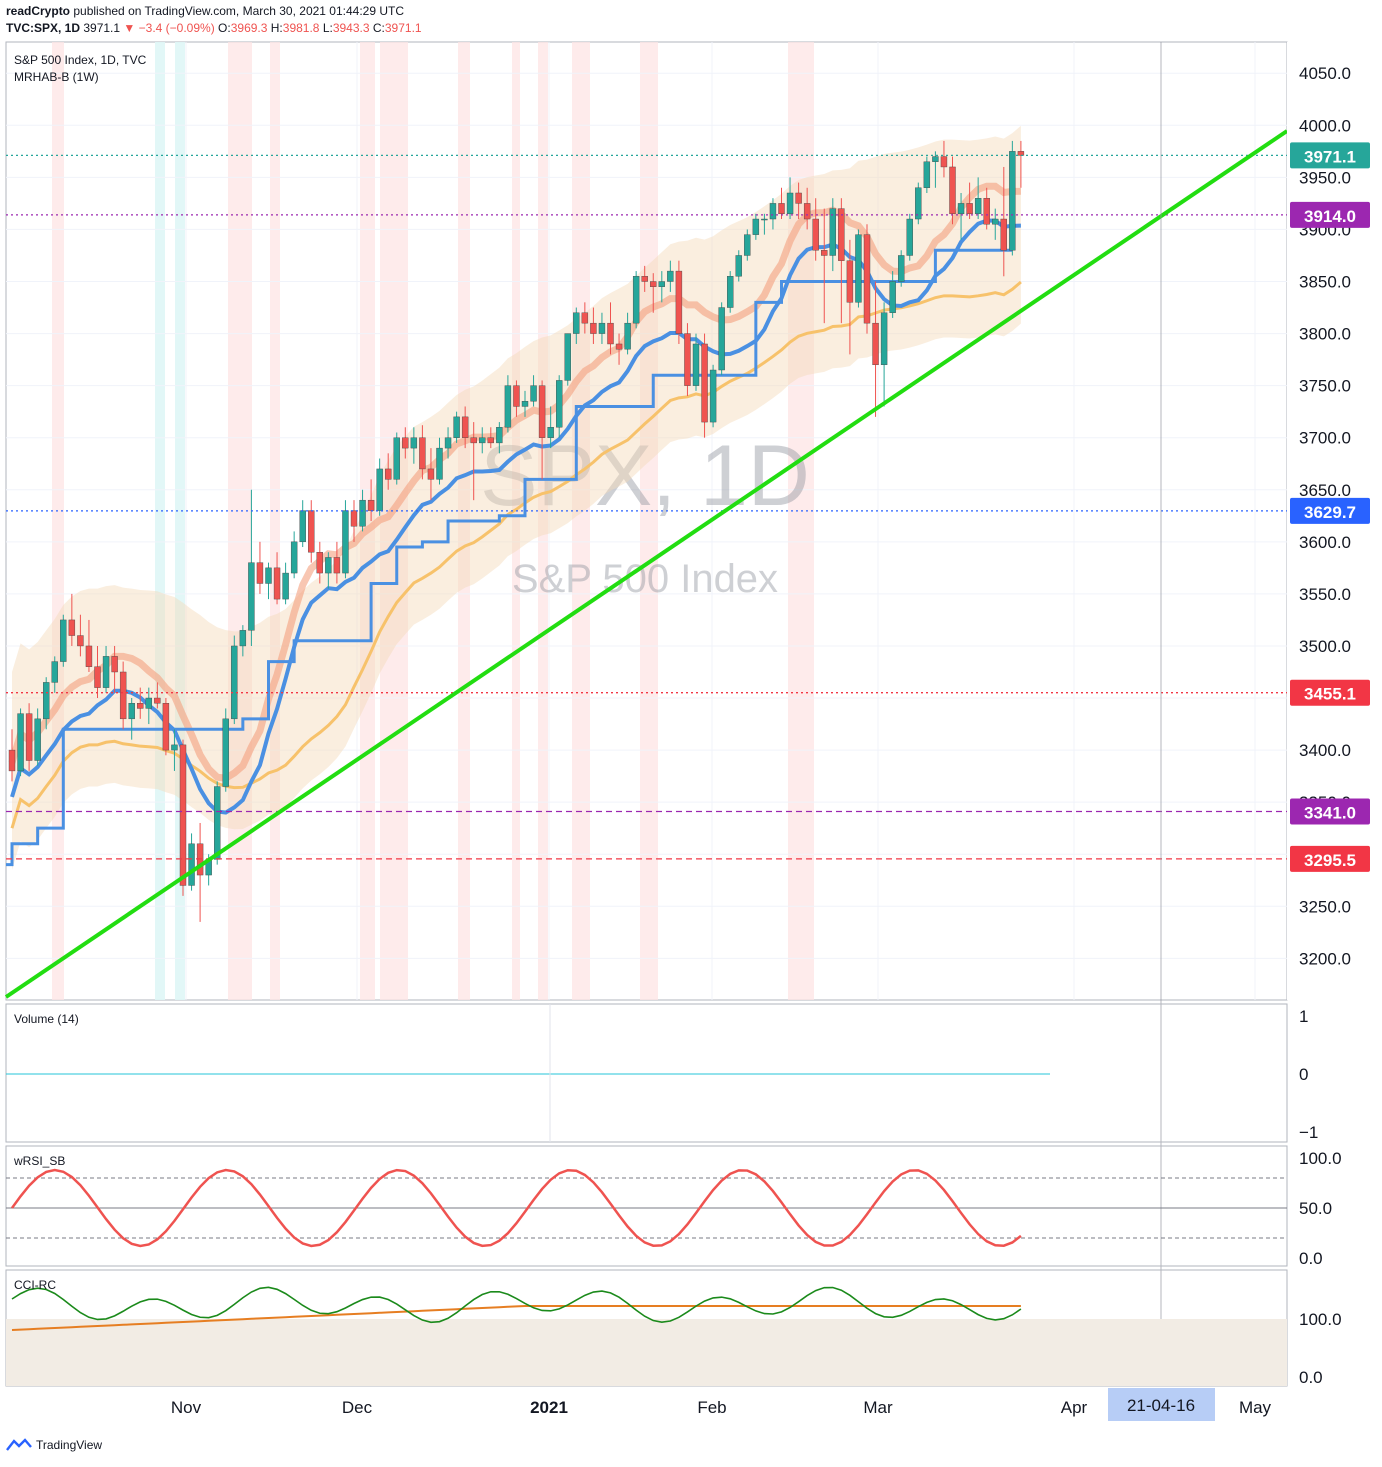  What do you see at coordinates (1325, 646) in the screenshot?
I see `price-tick-11: 3500.0` at bounding box center [1325, 646].